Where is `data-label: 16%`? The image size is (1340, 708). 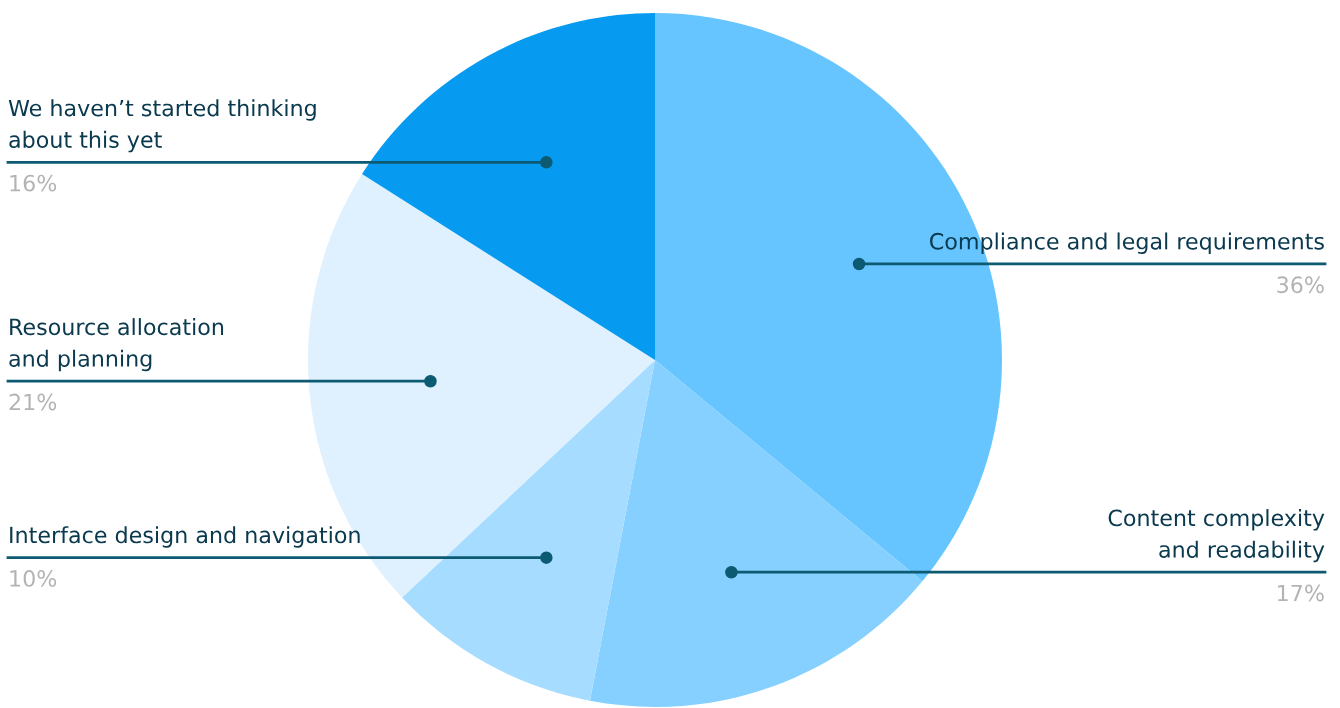 data-label: 16% is located at coordinates (33, 183).